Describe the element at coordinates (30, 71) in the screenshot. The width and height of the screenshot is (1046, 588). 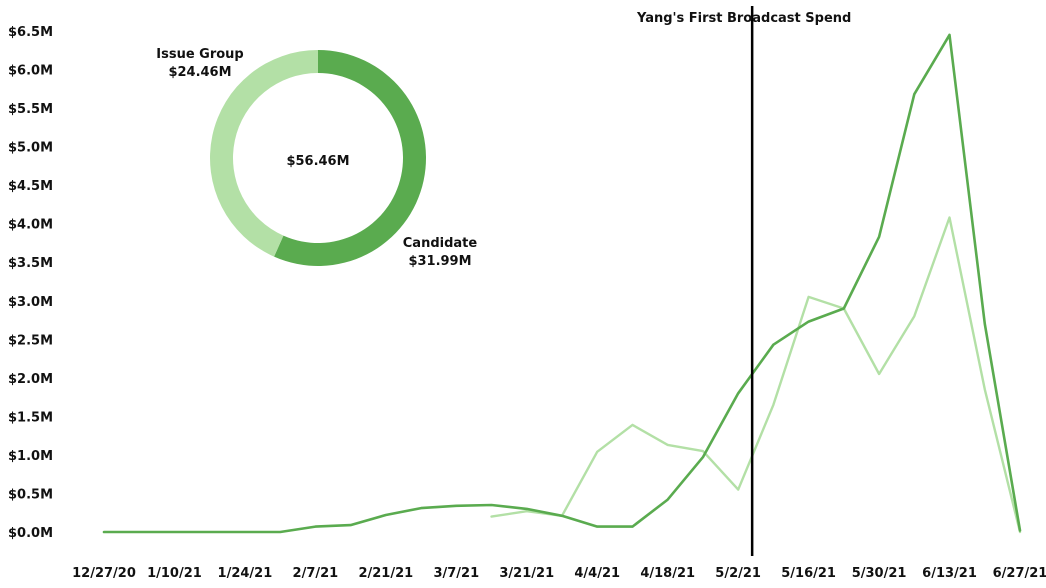
I see `y-tick-label: $6.0M` at that location.